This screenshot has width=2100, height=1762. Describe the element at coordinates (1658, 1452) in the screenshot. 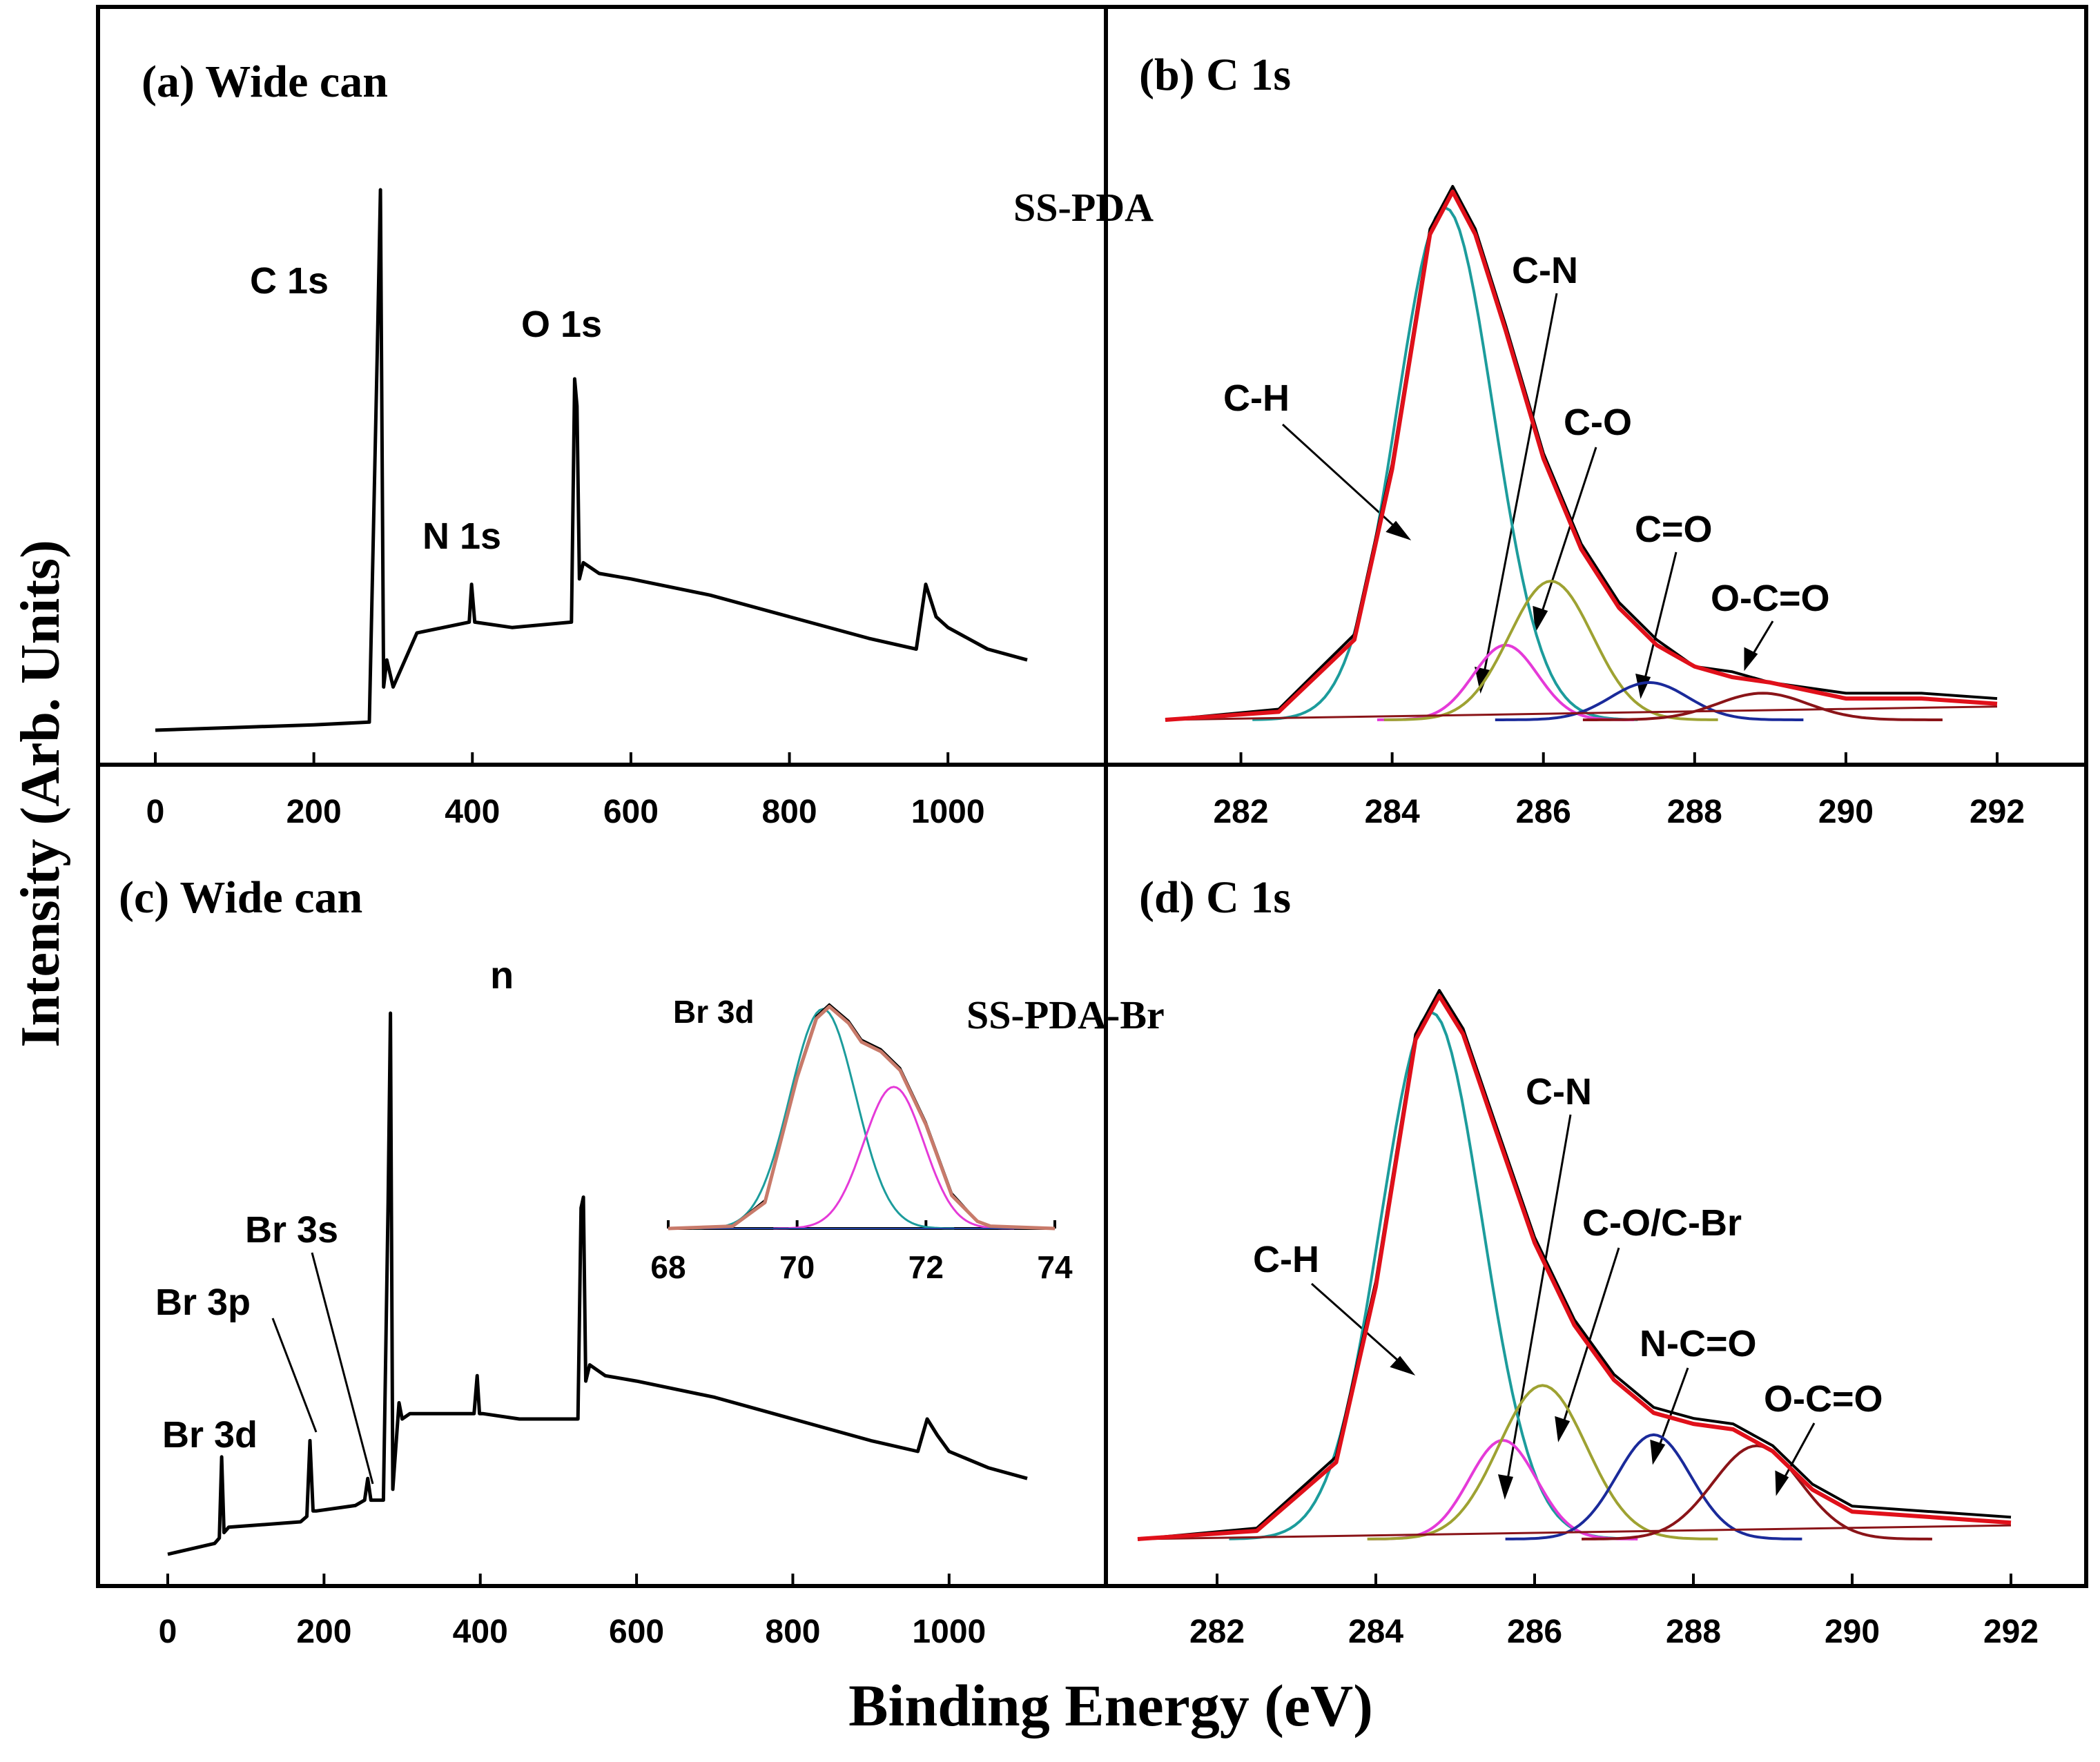

I see `arrowhead-d-nco` at that location.